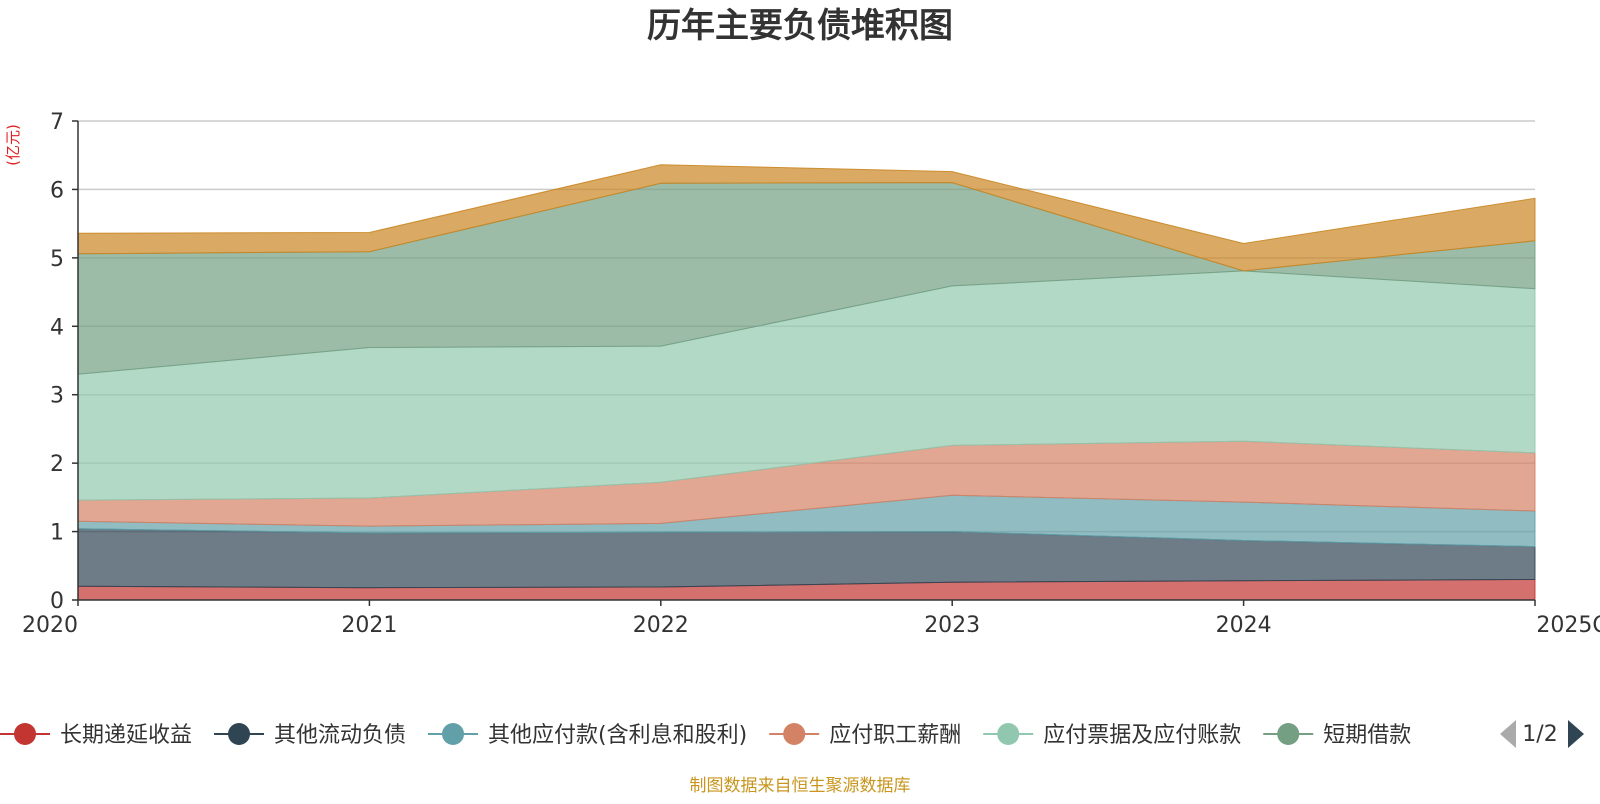 The width and height of the screenshot is (1600, 804). I want to click on legend-item-3: 其他应付款(含利息和股利), so click(587, 735).